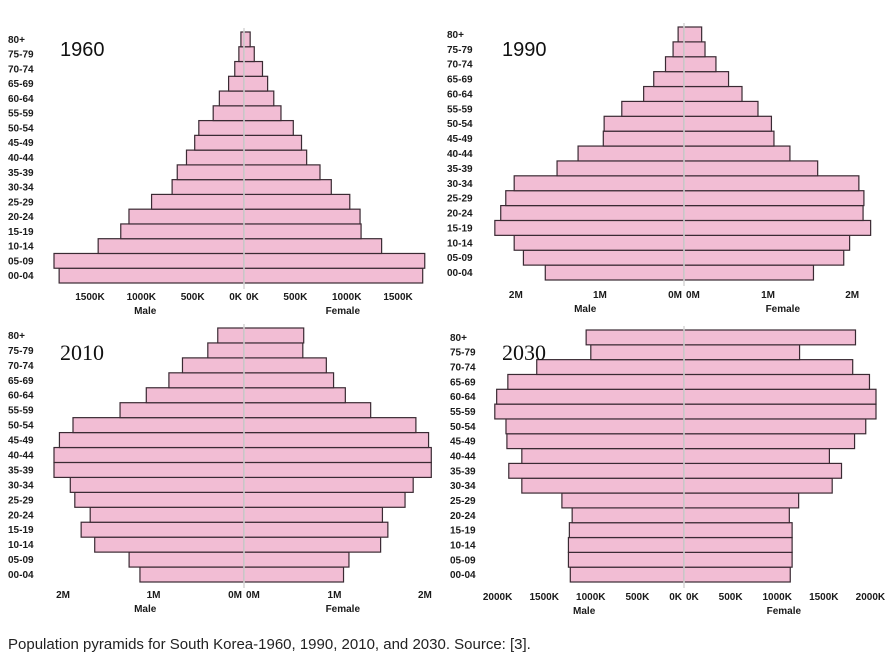  Describe the element at coordinates (16, 40) in the screenshot. I see `age-label-1960-80+: 80+` at that location.